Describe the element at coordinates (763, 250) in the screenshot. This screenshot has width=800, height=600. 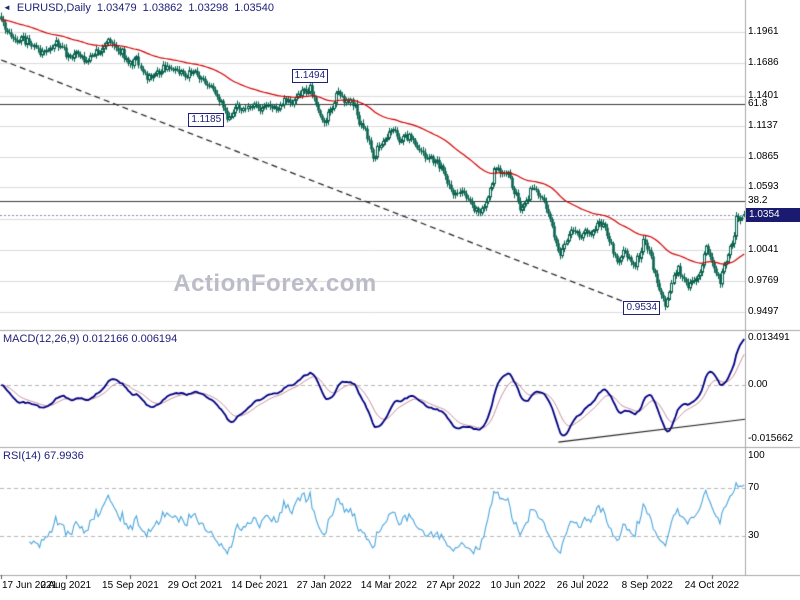
I see `price-axis-label: 1.0041` at that location.